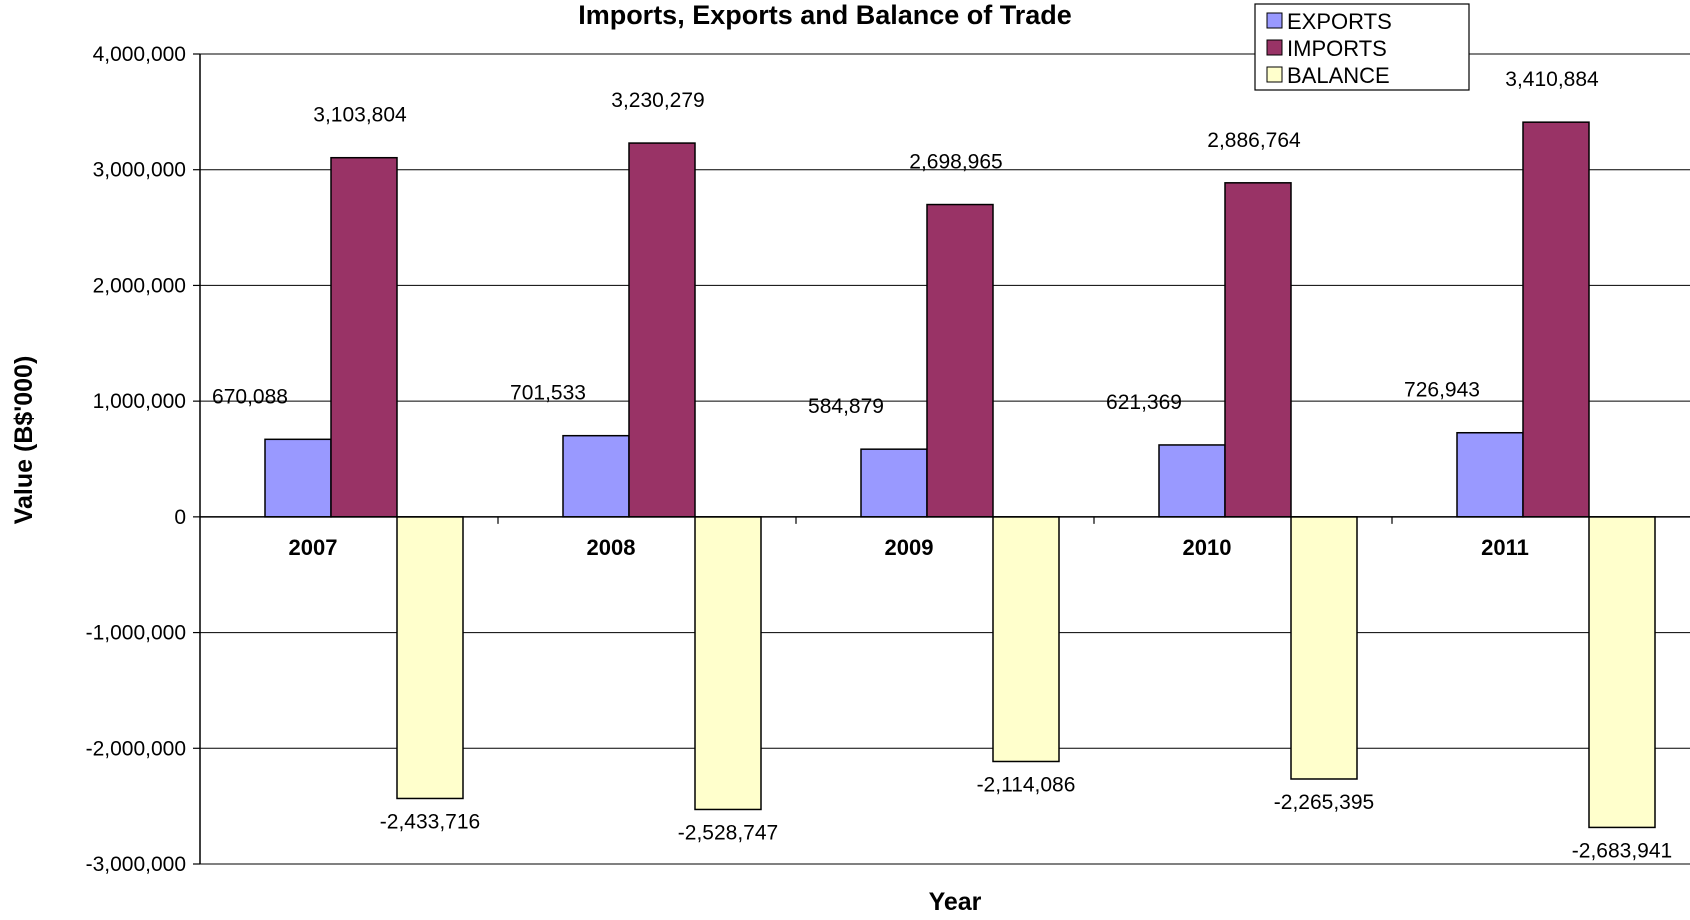 This screenshot has width=1690, height=920. What do you see at coordinates (596, 476) in the screenshot?
I see `bar-exports-2008` at bounding box center [596, 476].